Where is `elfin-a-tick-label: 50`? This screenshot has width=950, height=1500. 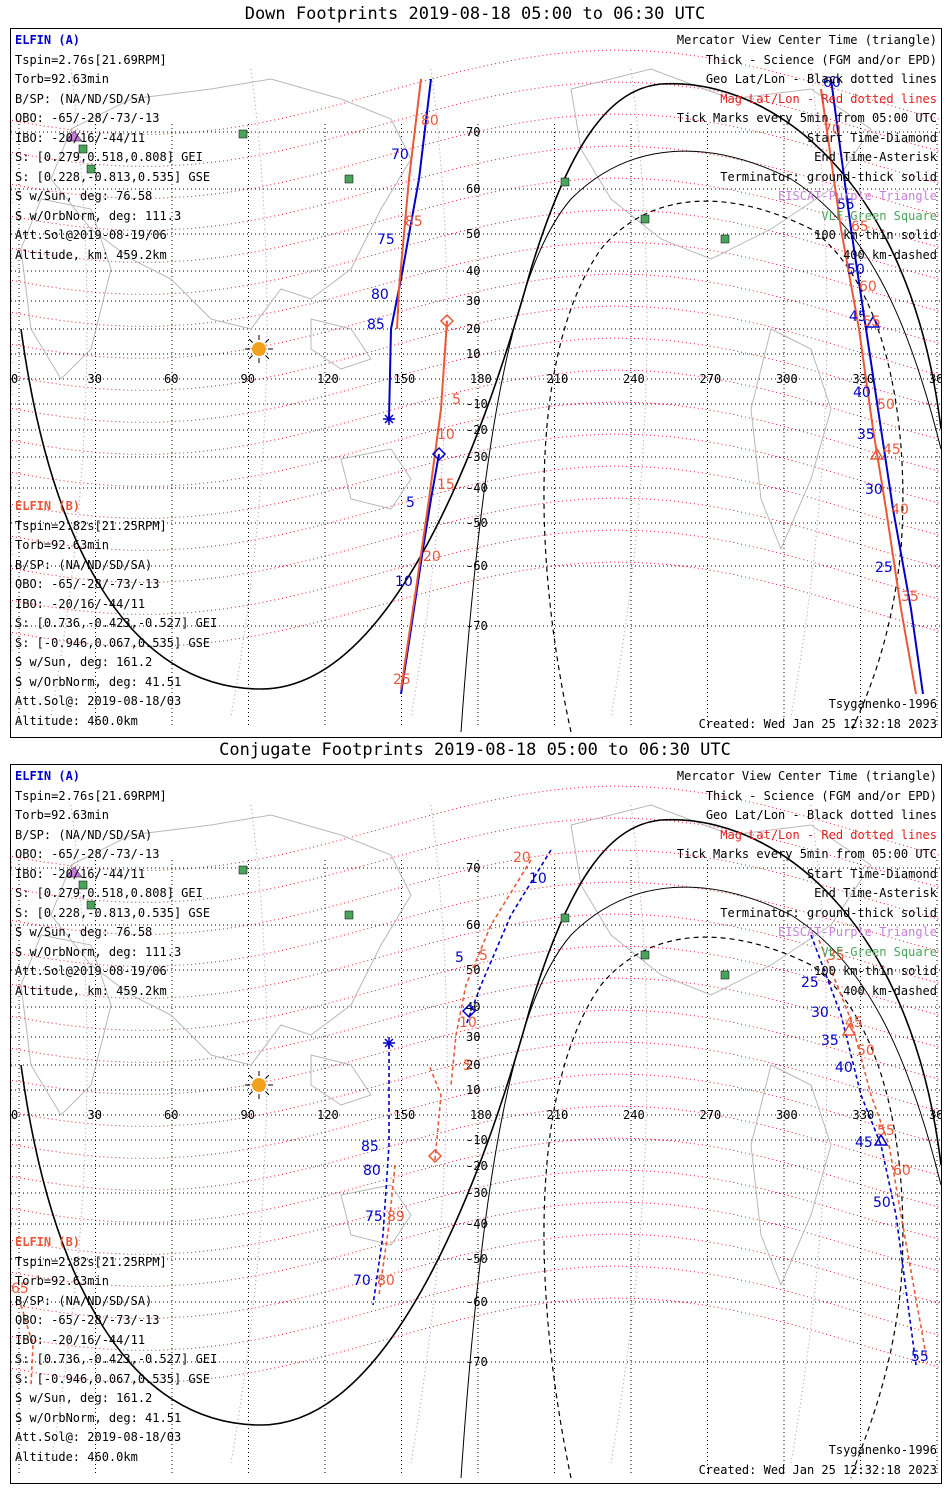
elfin-a-tick-label: 50 is located at coordinates (856, 270).